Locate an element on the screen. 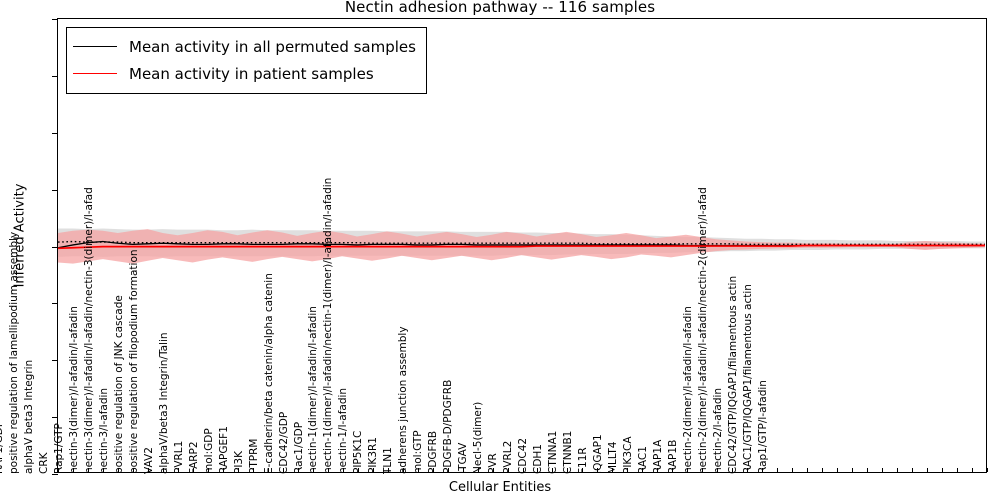 The height and width of the screenshot is (500, 1000). legend-entry-permuted: Mean activity in all permuted samples is located at coordinates (244, 46).